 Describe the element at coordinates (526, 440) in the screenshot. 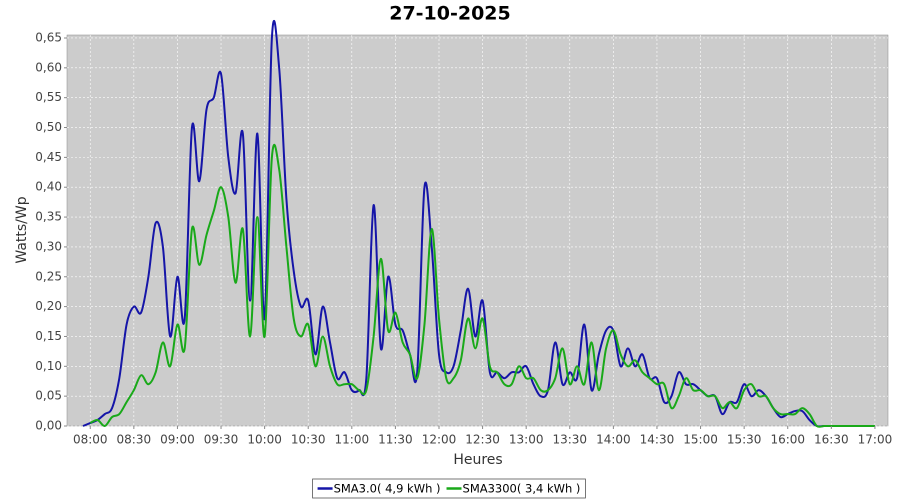

I see `x-tick-label: 13:00` at that location.